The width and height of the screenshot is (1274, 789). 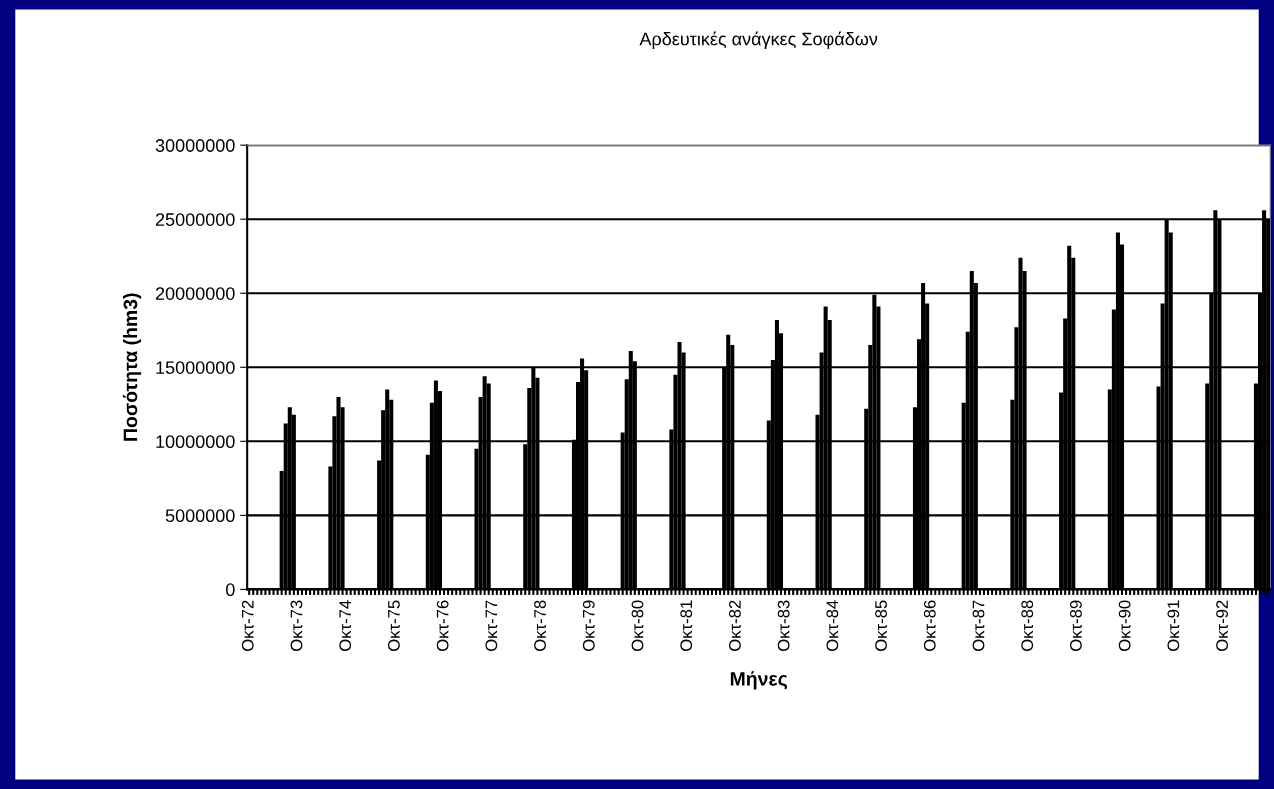 I want to click on y-tick-label: 0, so click(x=230, y=590).